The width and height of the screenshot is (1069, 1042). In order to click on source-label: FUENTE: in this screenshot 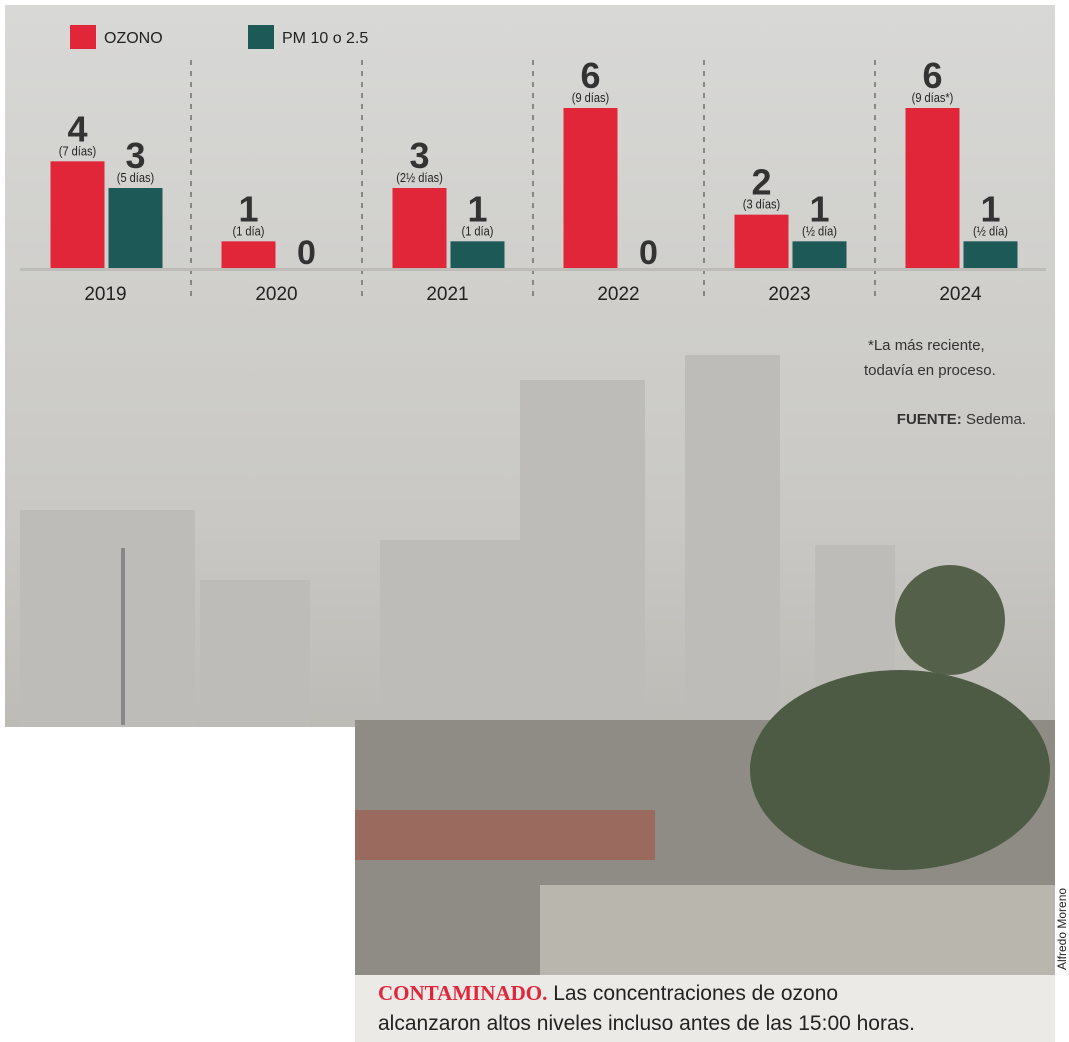, I will do `click(929, 419)`.